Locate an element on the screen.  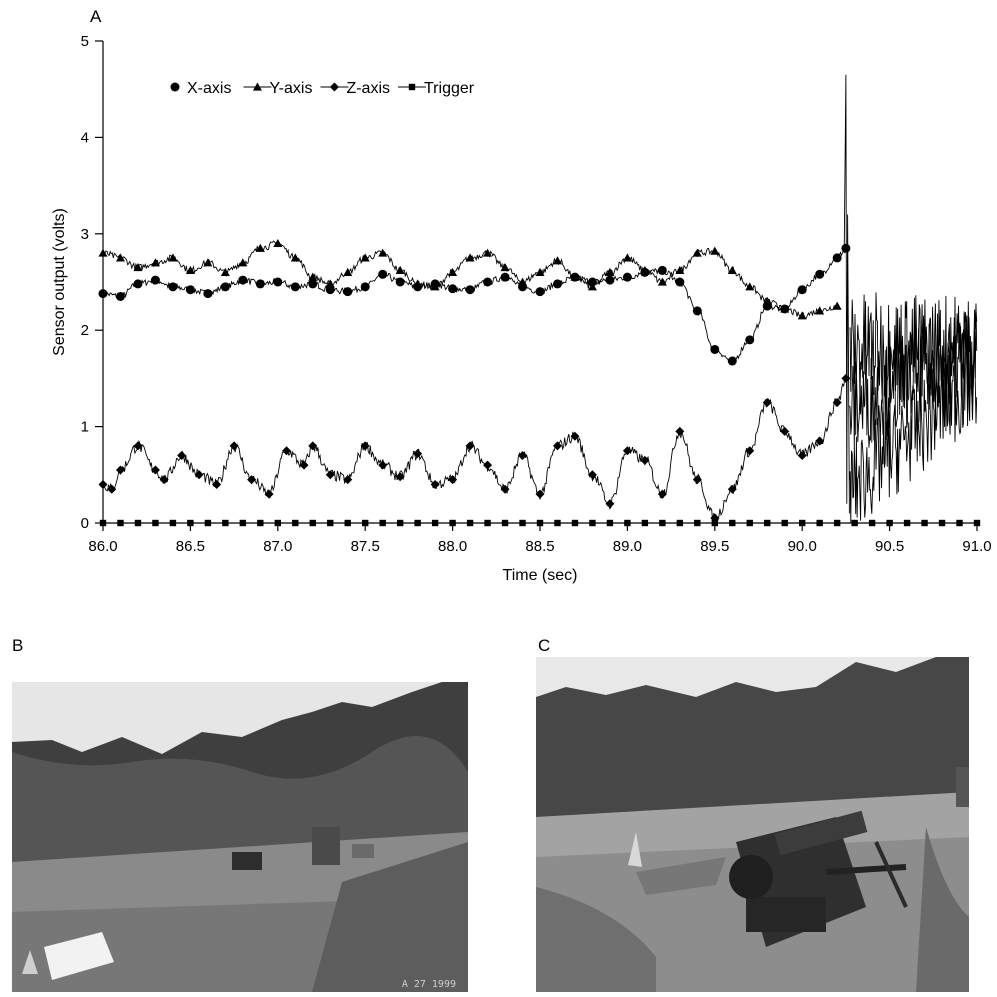
y-tick-label: 4 is located at coordinates (85, 137).